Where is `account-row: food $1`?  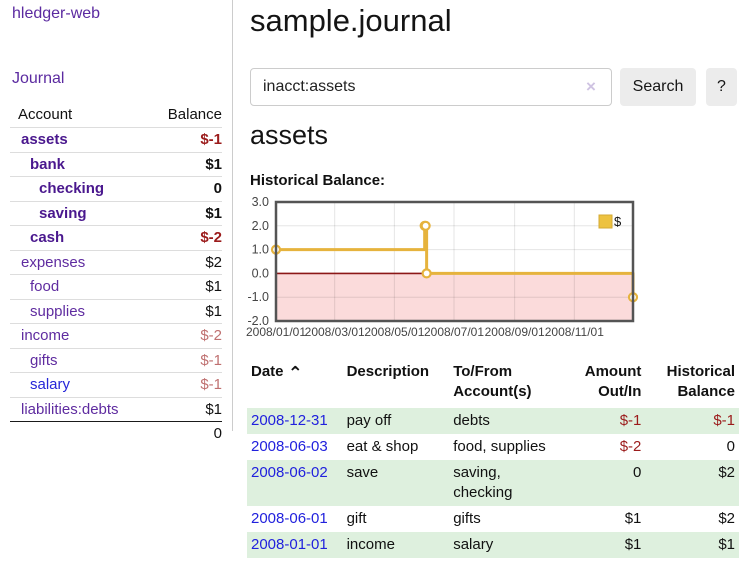 account-row: food $1 is located at coordinates (116, 287).